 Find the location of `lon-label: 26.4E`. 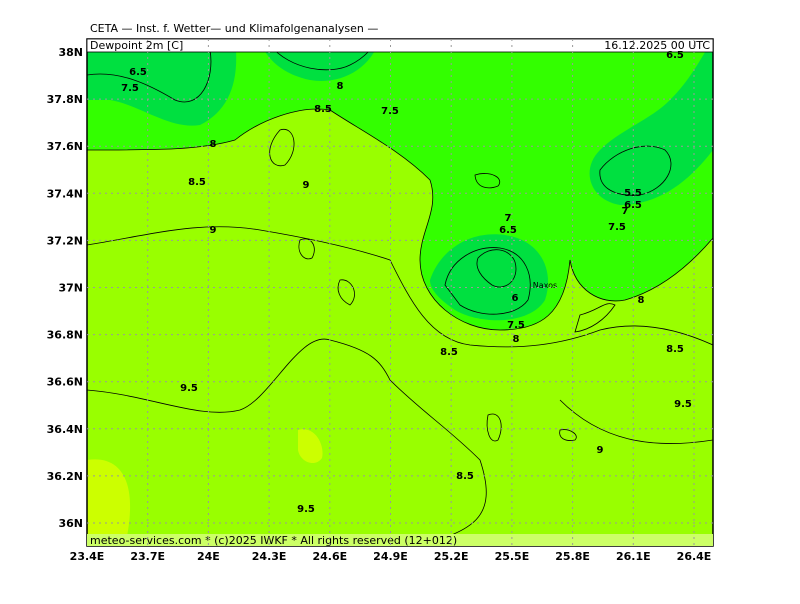

lon-label: 26.4E is located at coordinates (694, 556).